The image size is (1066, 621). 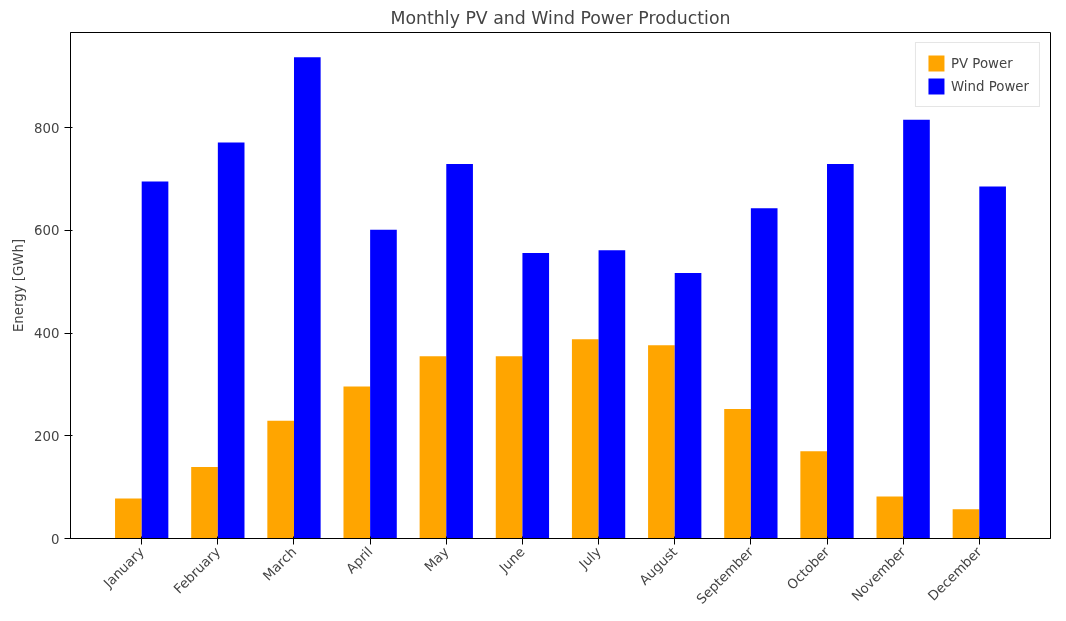 What do you see at coordinates (55, 539) in the screenshot?
I see `y-tick-label: 0` at bounding box center [55, 539].